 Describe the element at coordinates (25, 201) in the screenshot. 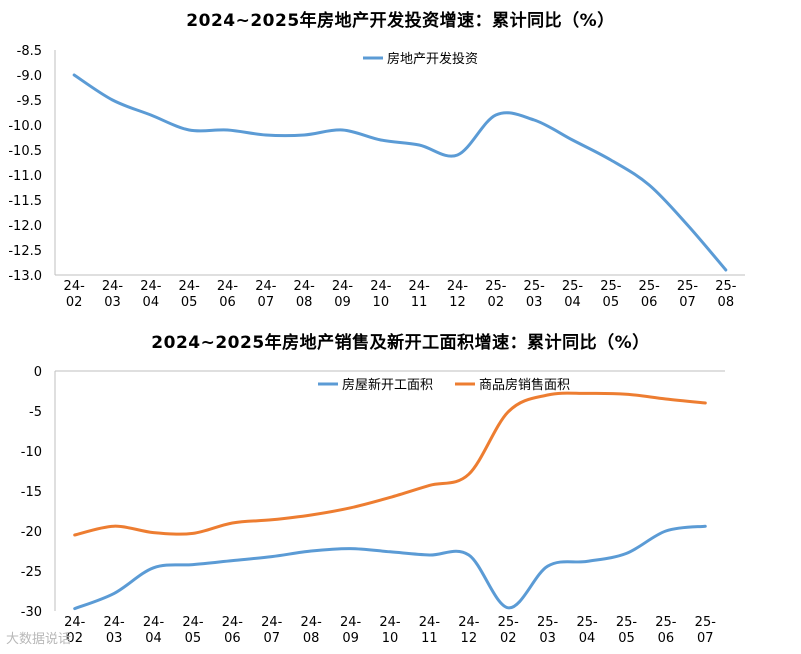

I see `chart1-ytick: -11.5` at that location.